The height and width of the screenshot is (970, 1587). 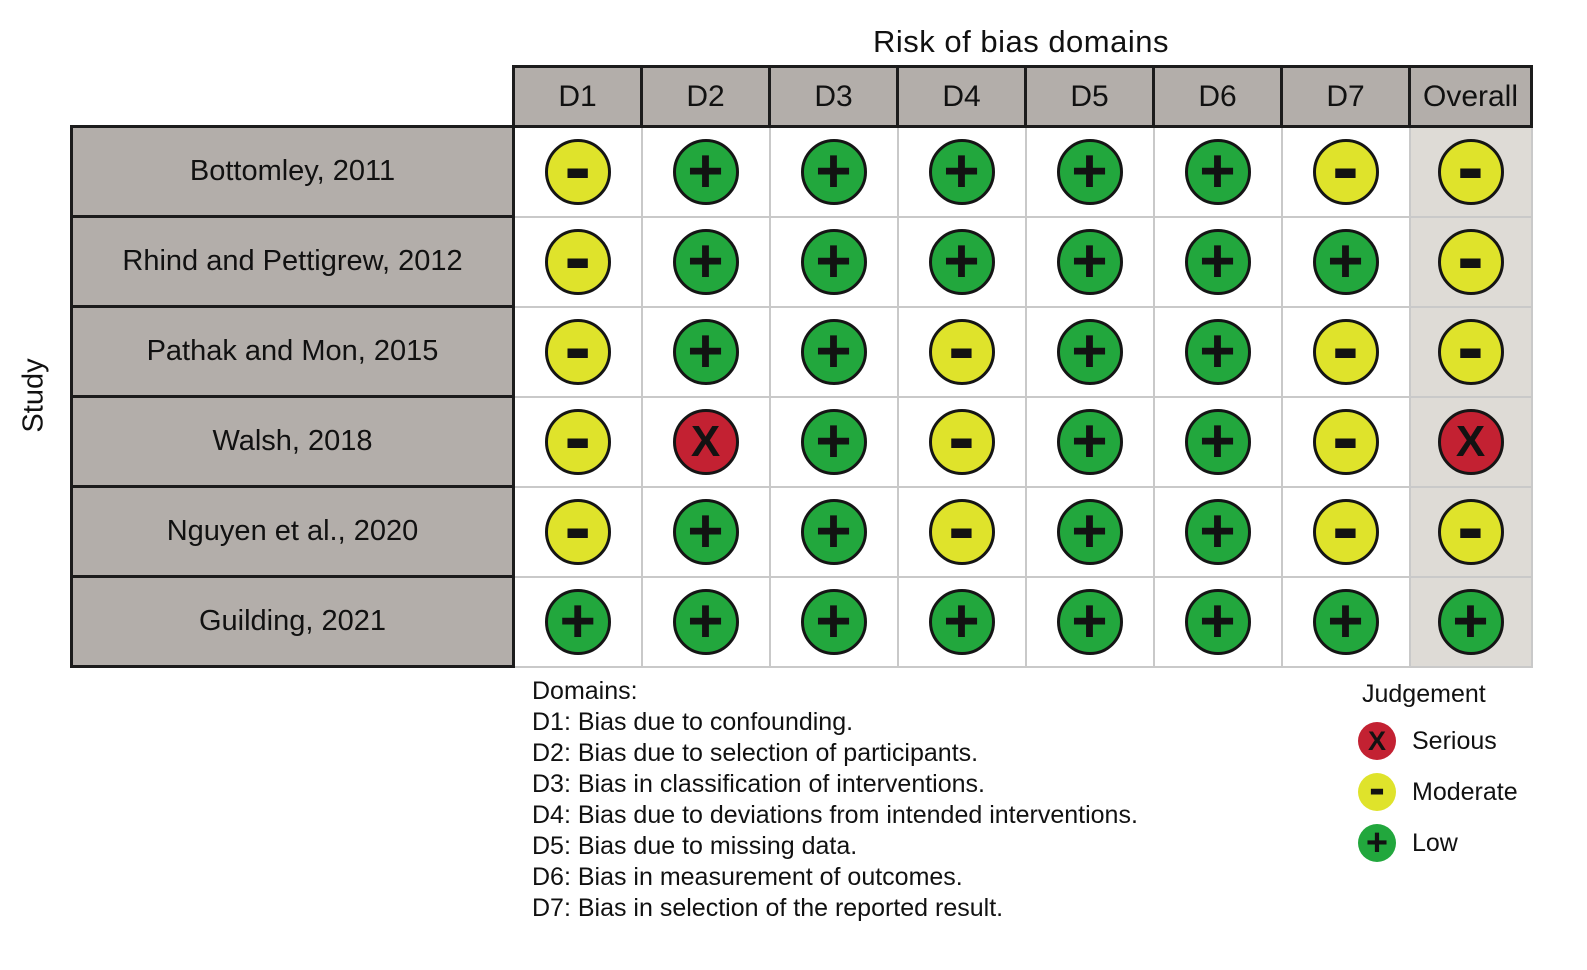 What do you see at coordinates (292, 531) in the screenshot?
I see `study-cell: Nguyen et al., 2020` at bounding box center [292, 531].